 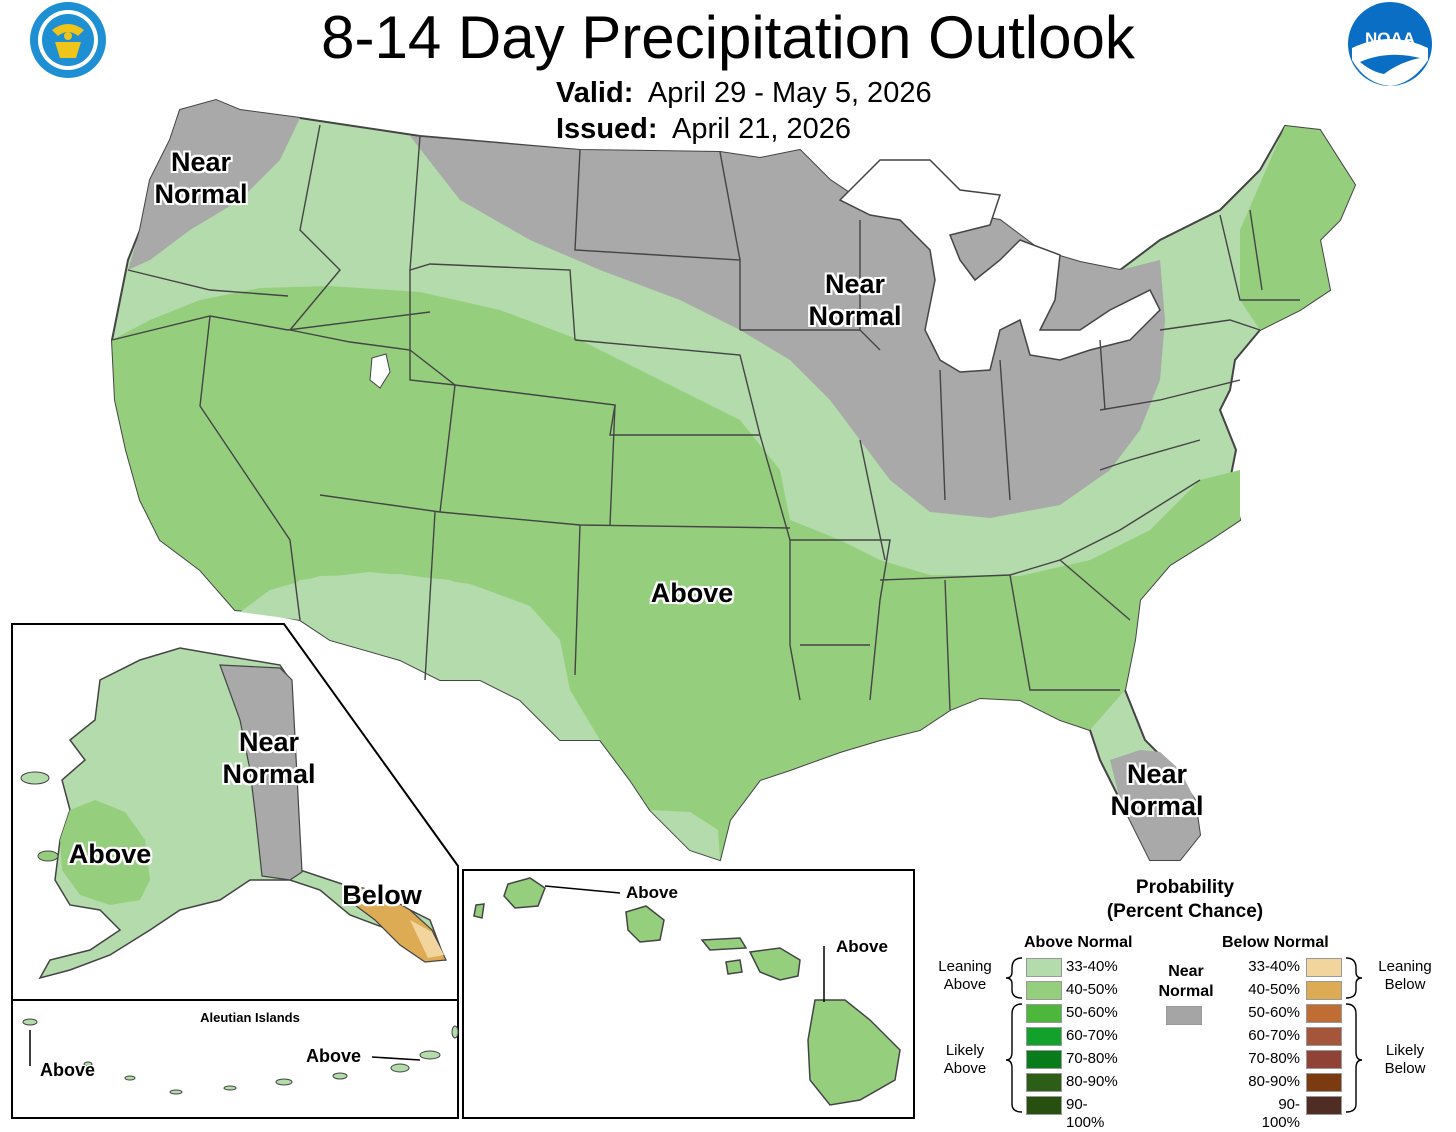 What do you see at coordinates (1405, 975) in the screenshot?
I see `legend-leaning-below: Leaning Below` at bounding box center [1405, 975].